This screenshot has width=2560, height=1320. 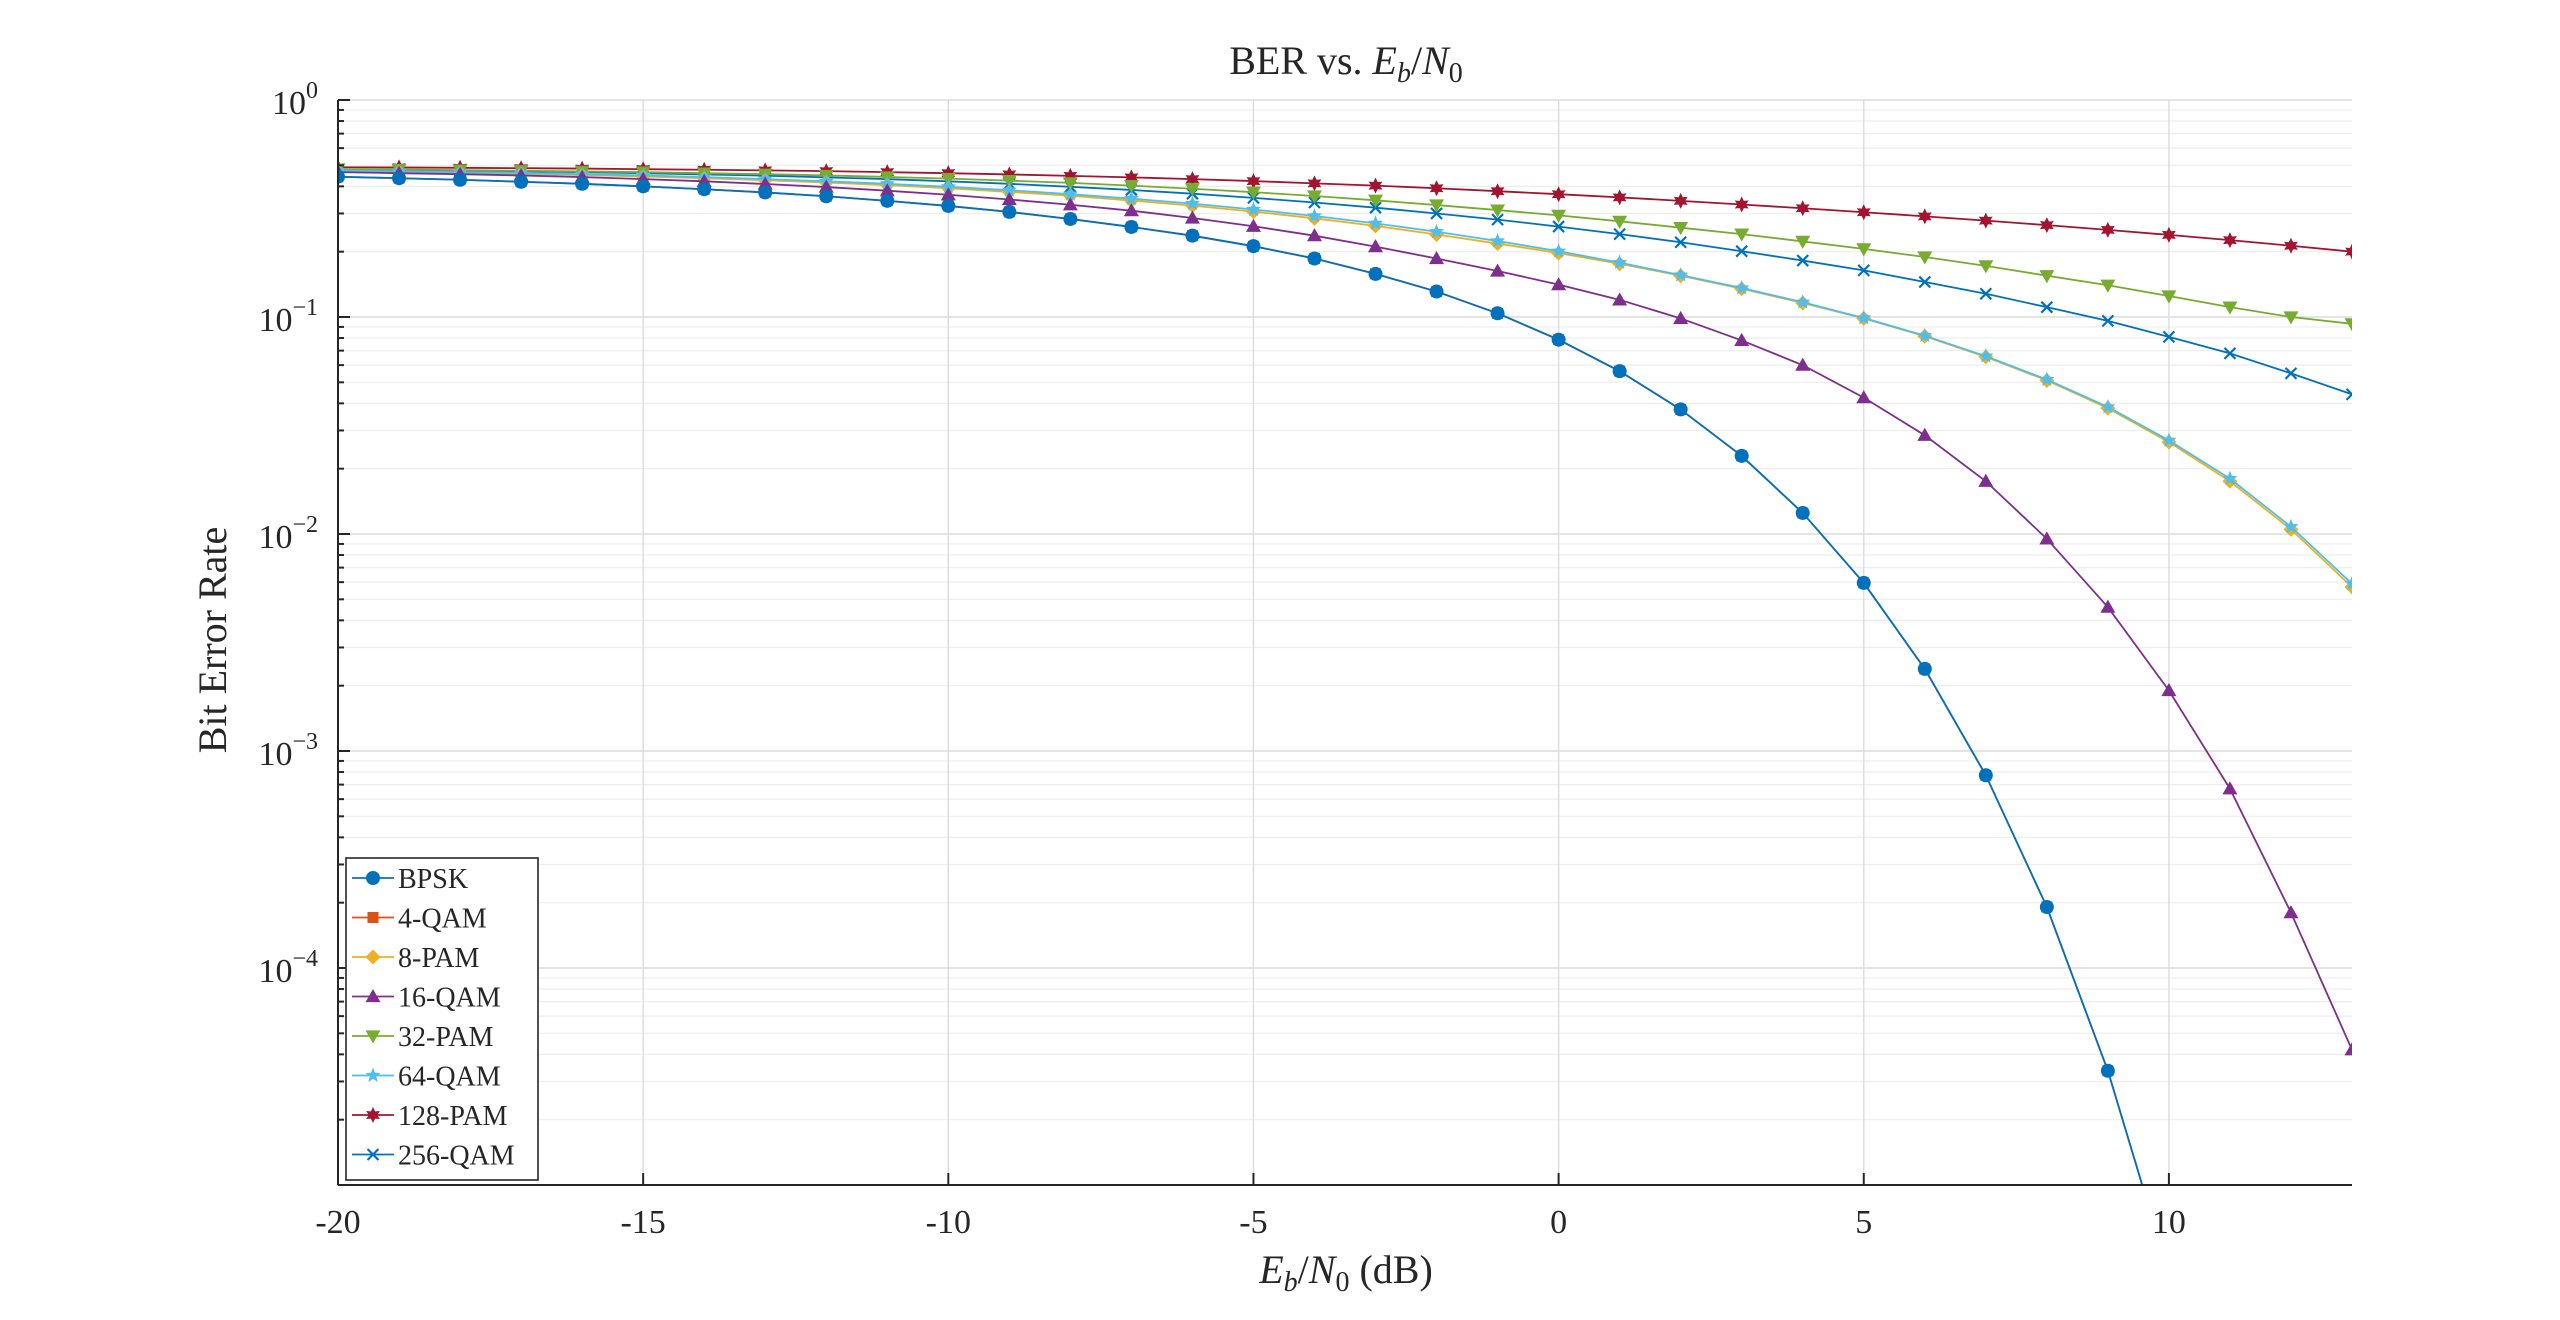 What do you see at coordinates (288, 751) in the screenshot?
I see `y-tick-label: 10⁻³` at bounding box center [288, 751].